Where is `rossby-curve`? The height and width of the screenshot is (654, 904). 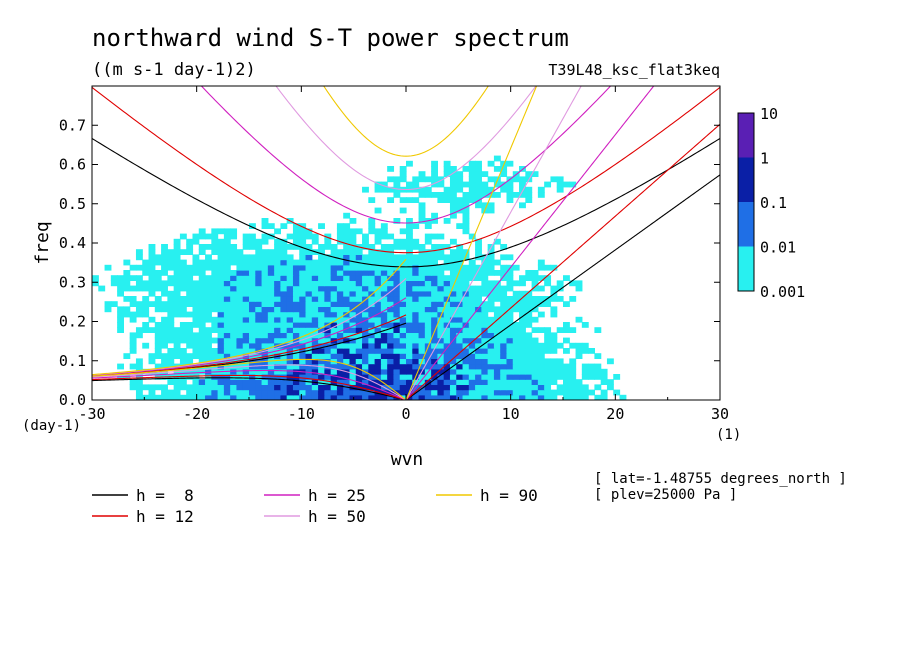
rossby-curve is located at coordinates (248, 382).